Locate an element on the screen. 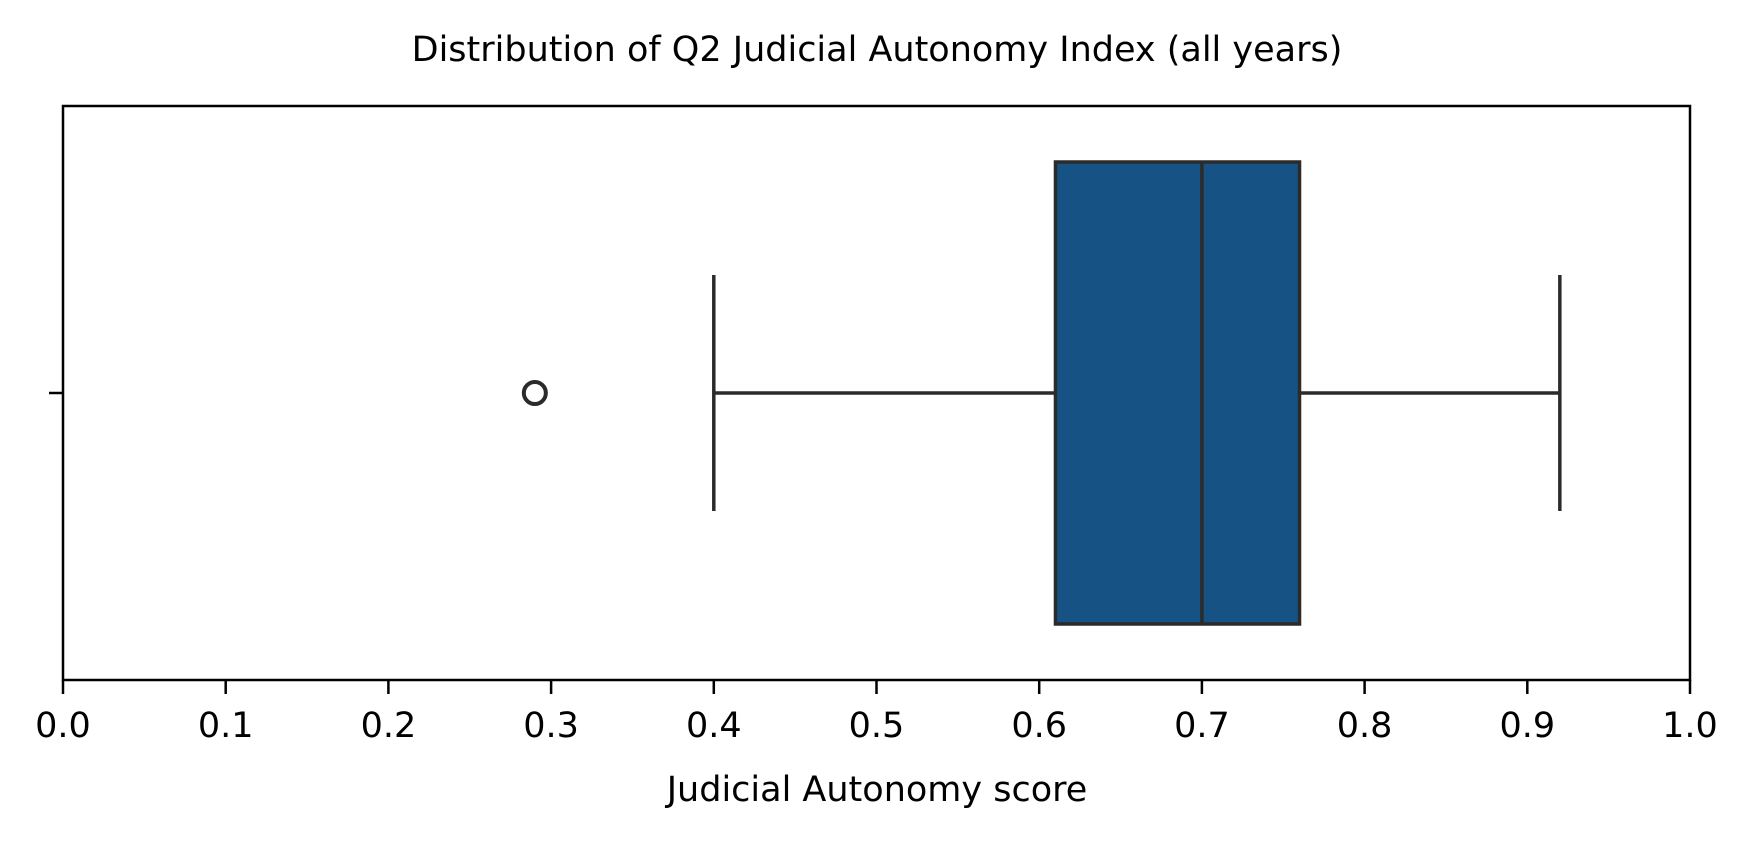 The image size is (1753, 842). x-tick-label: 0.6 is located at coordinates (1039, 726).